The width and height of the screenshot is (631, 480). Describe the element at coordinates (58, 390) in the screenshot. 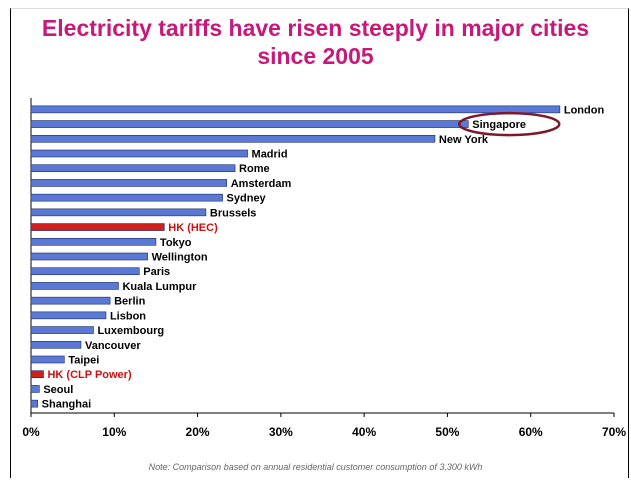

I see `bar-label: Seoul` at that location.